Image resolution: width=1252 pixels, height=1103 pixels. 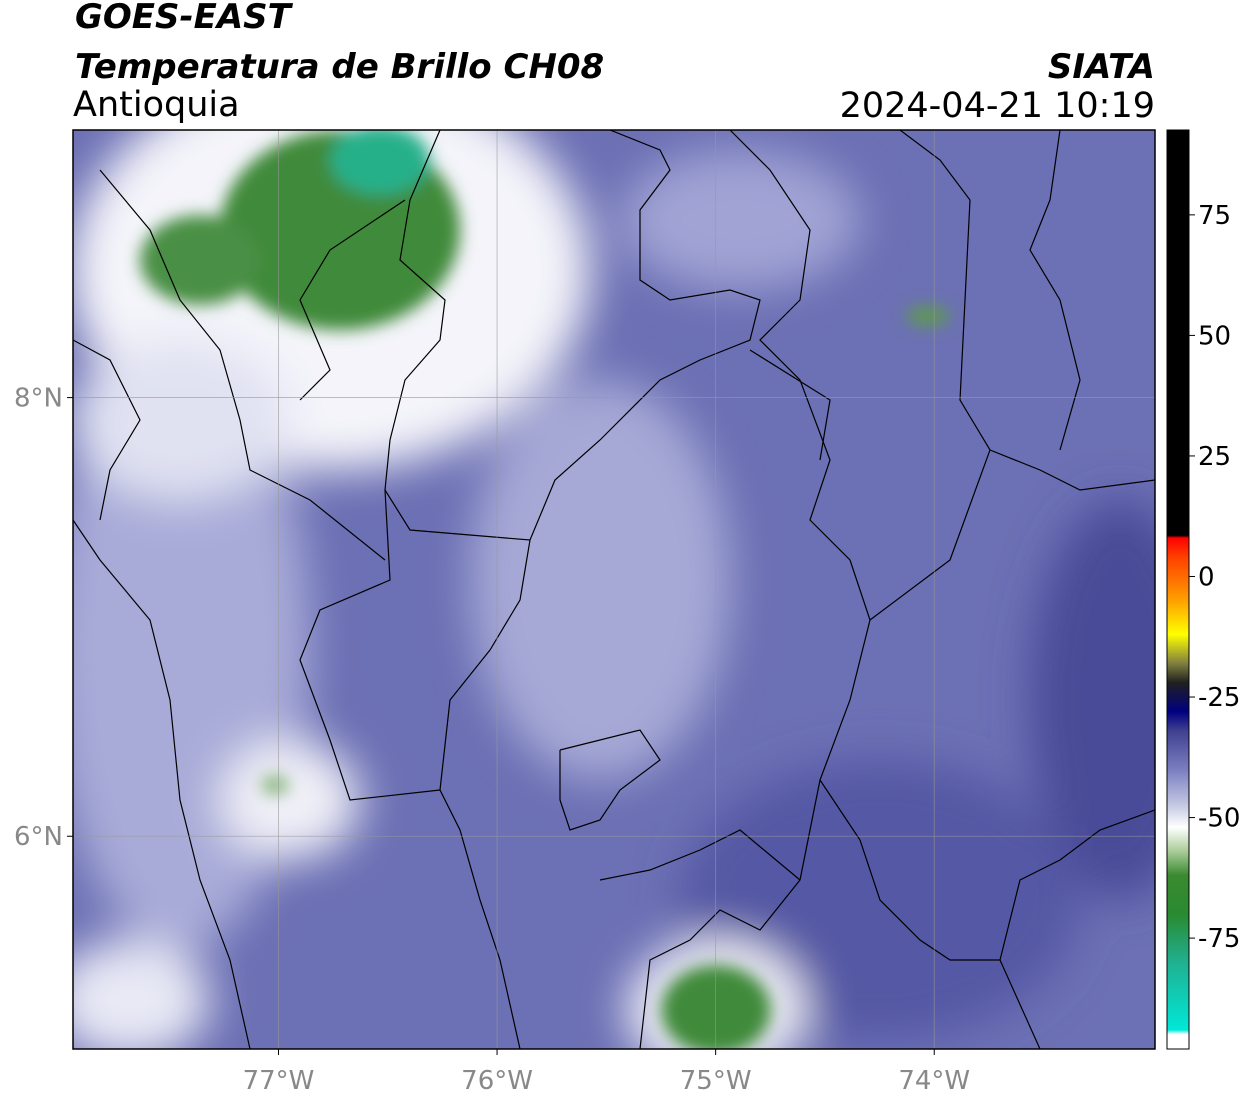 I want to click on colorbar-tick-label: -50, so click(x=1219, y=819).